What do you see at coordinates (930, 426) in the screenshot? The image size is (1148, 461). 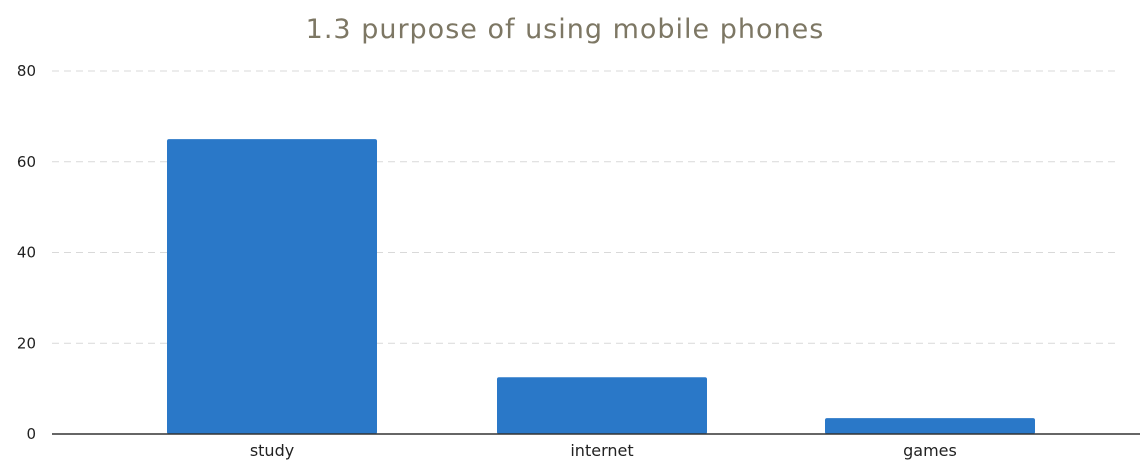 I see `bar-games` at bounding box center [930, 426].